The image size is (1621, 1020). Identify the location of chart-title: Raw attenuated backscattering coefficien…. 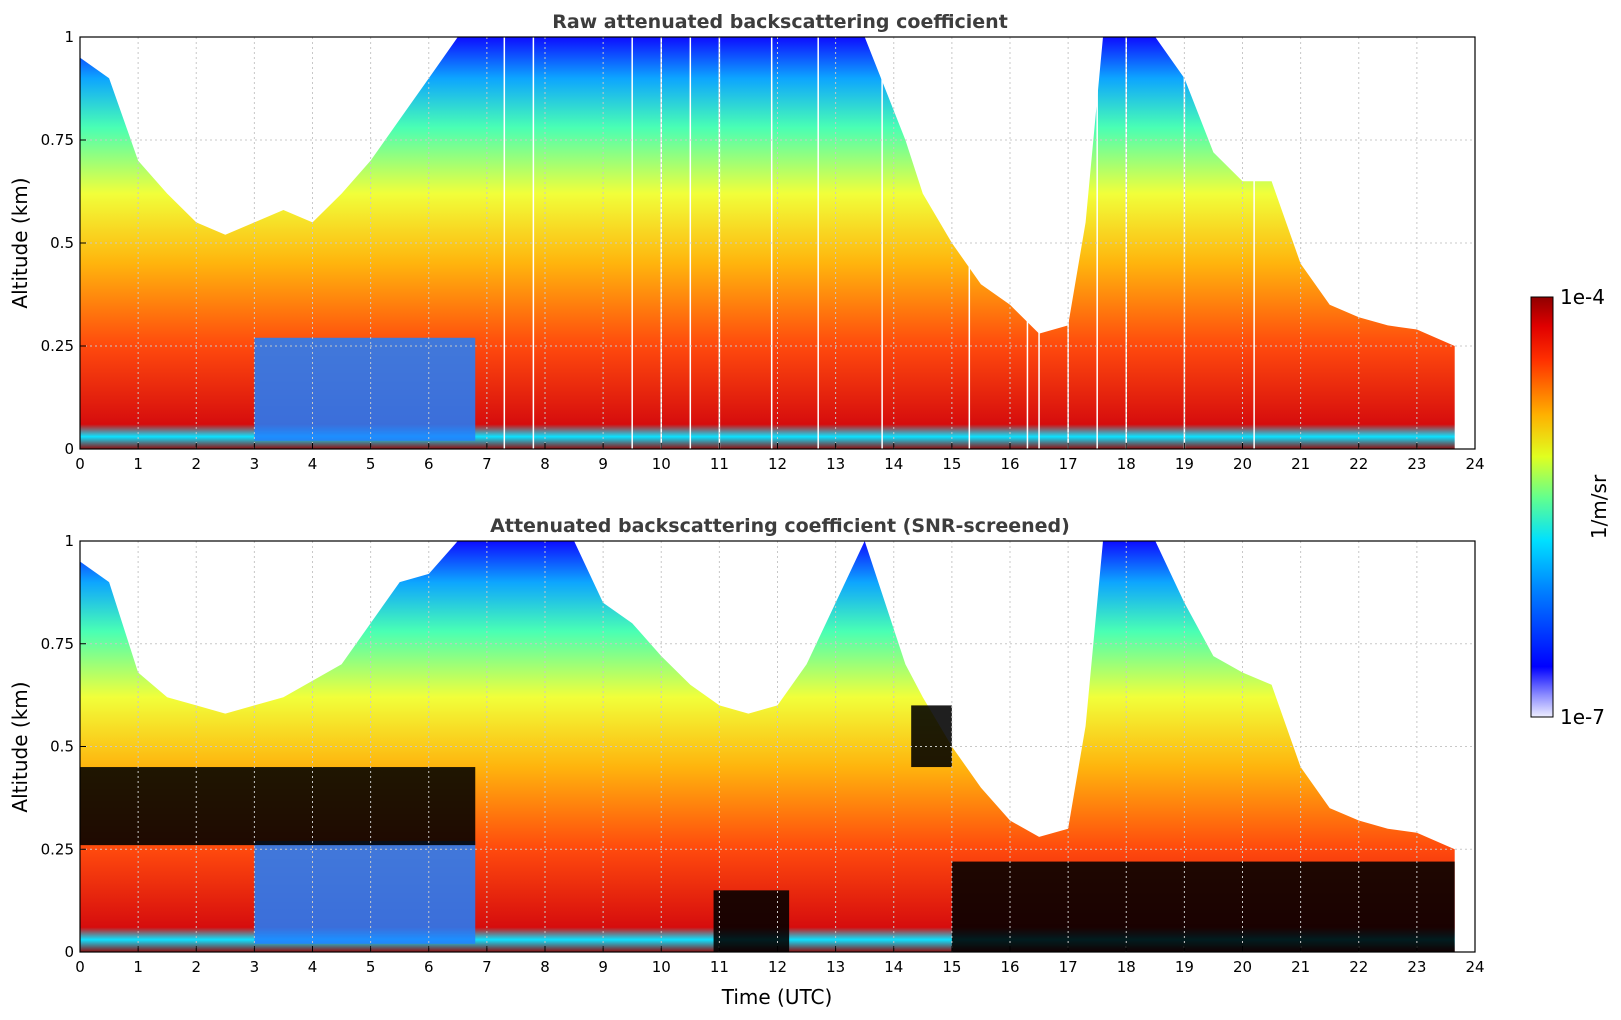
(780, 22).